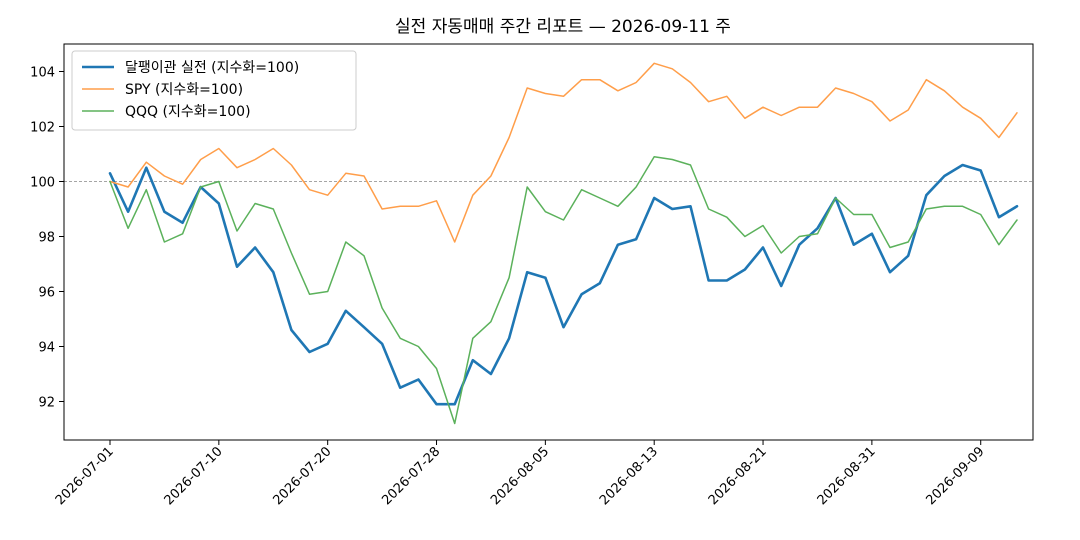 Image resolution: width=1080 pixels, height=540 pixels. What do you see at coordinates (46, 238) in the screenshot?
I see `y-tick-label-98: 98` at bounding box center [46, 238].